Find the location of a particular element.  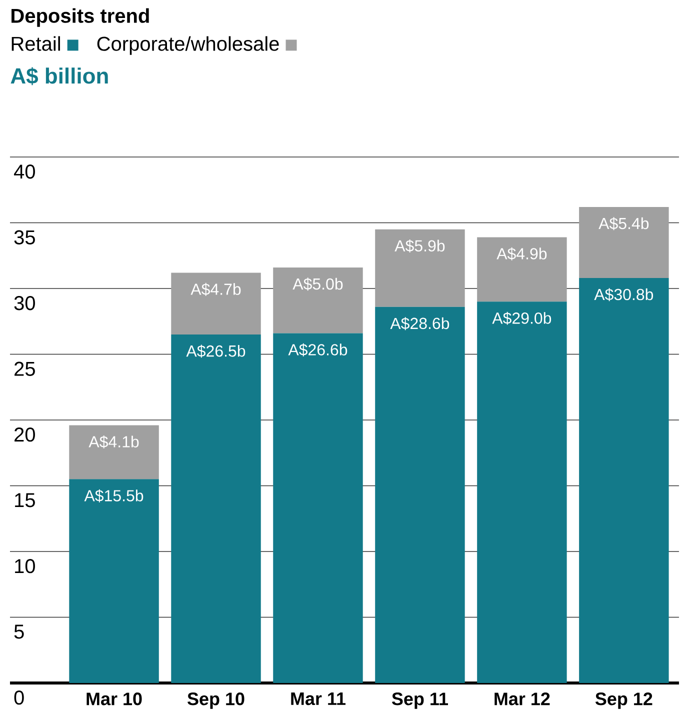

y-tick-label: 30 is located at coordinates (24, 303).